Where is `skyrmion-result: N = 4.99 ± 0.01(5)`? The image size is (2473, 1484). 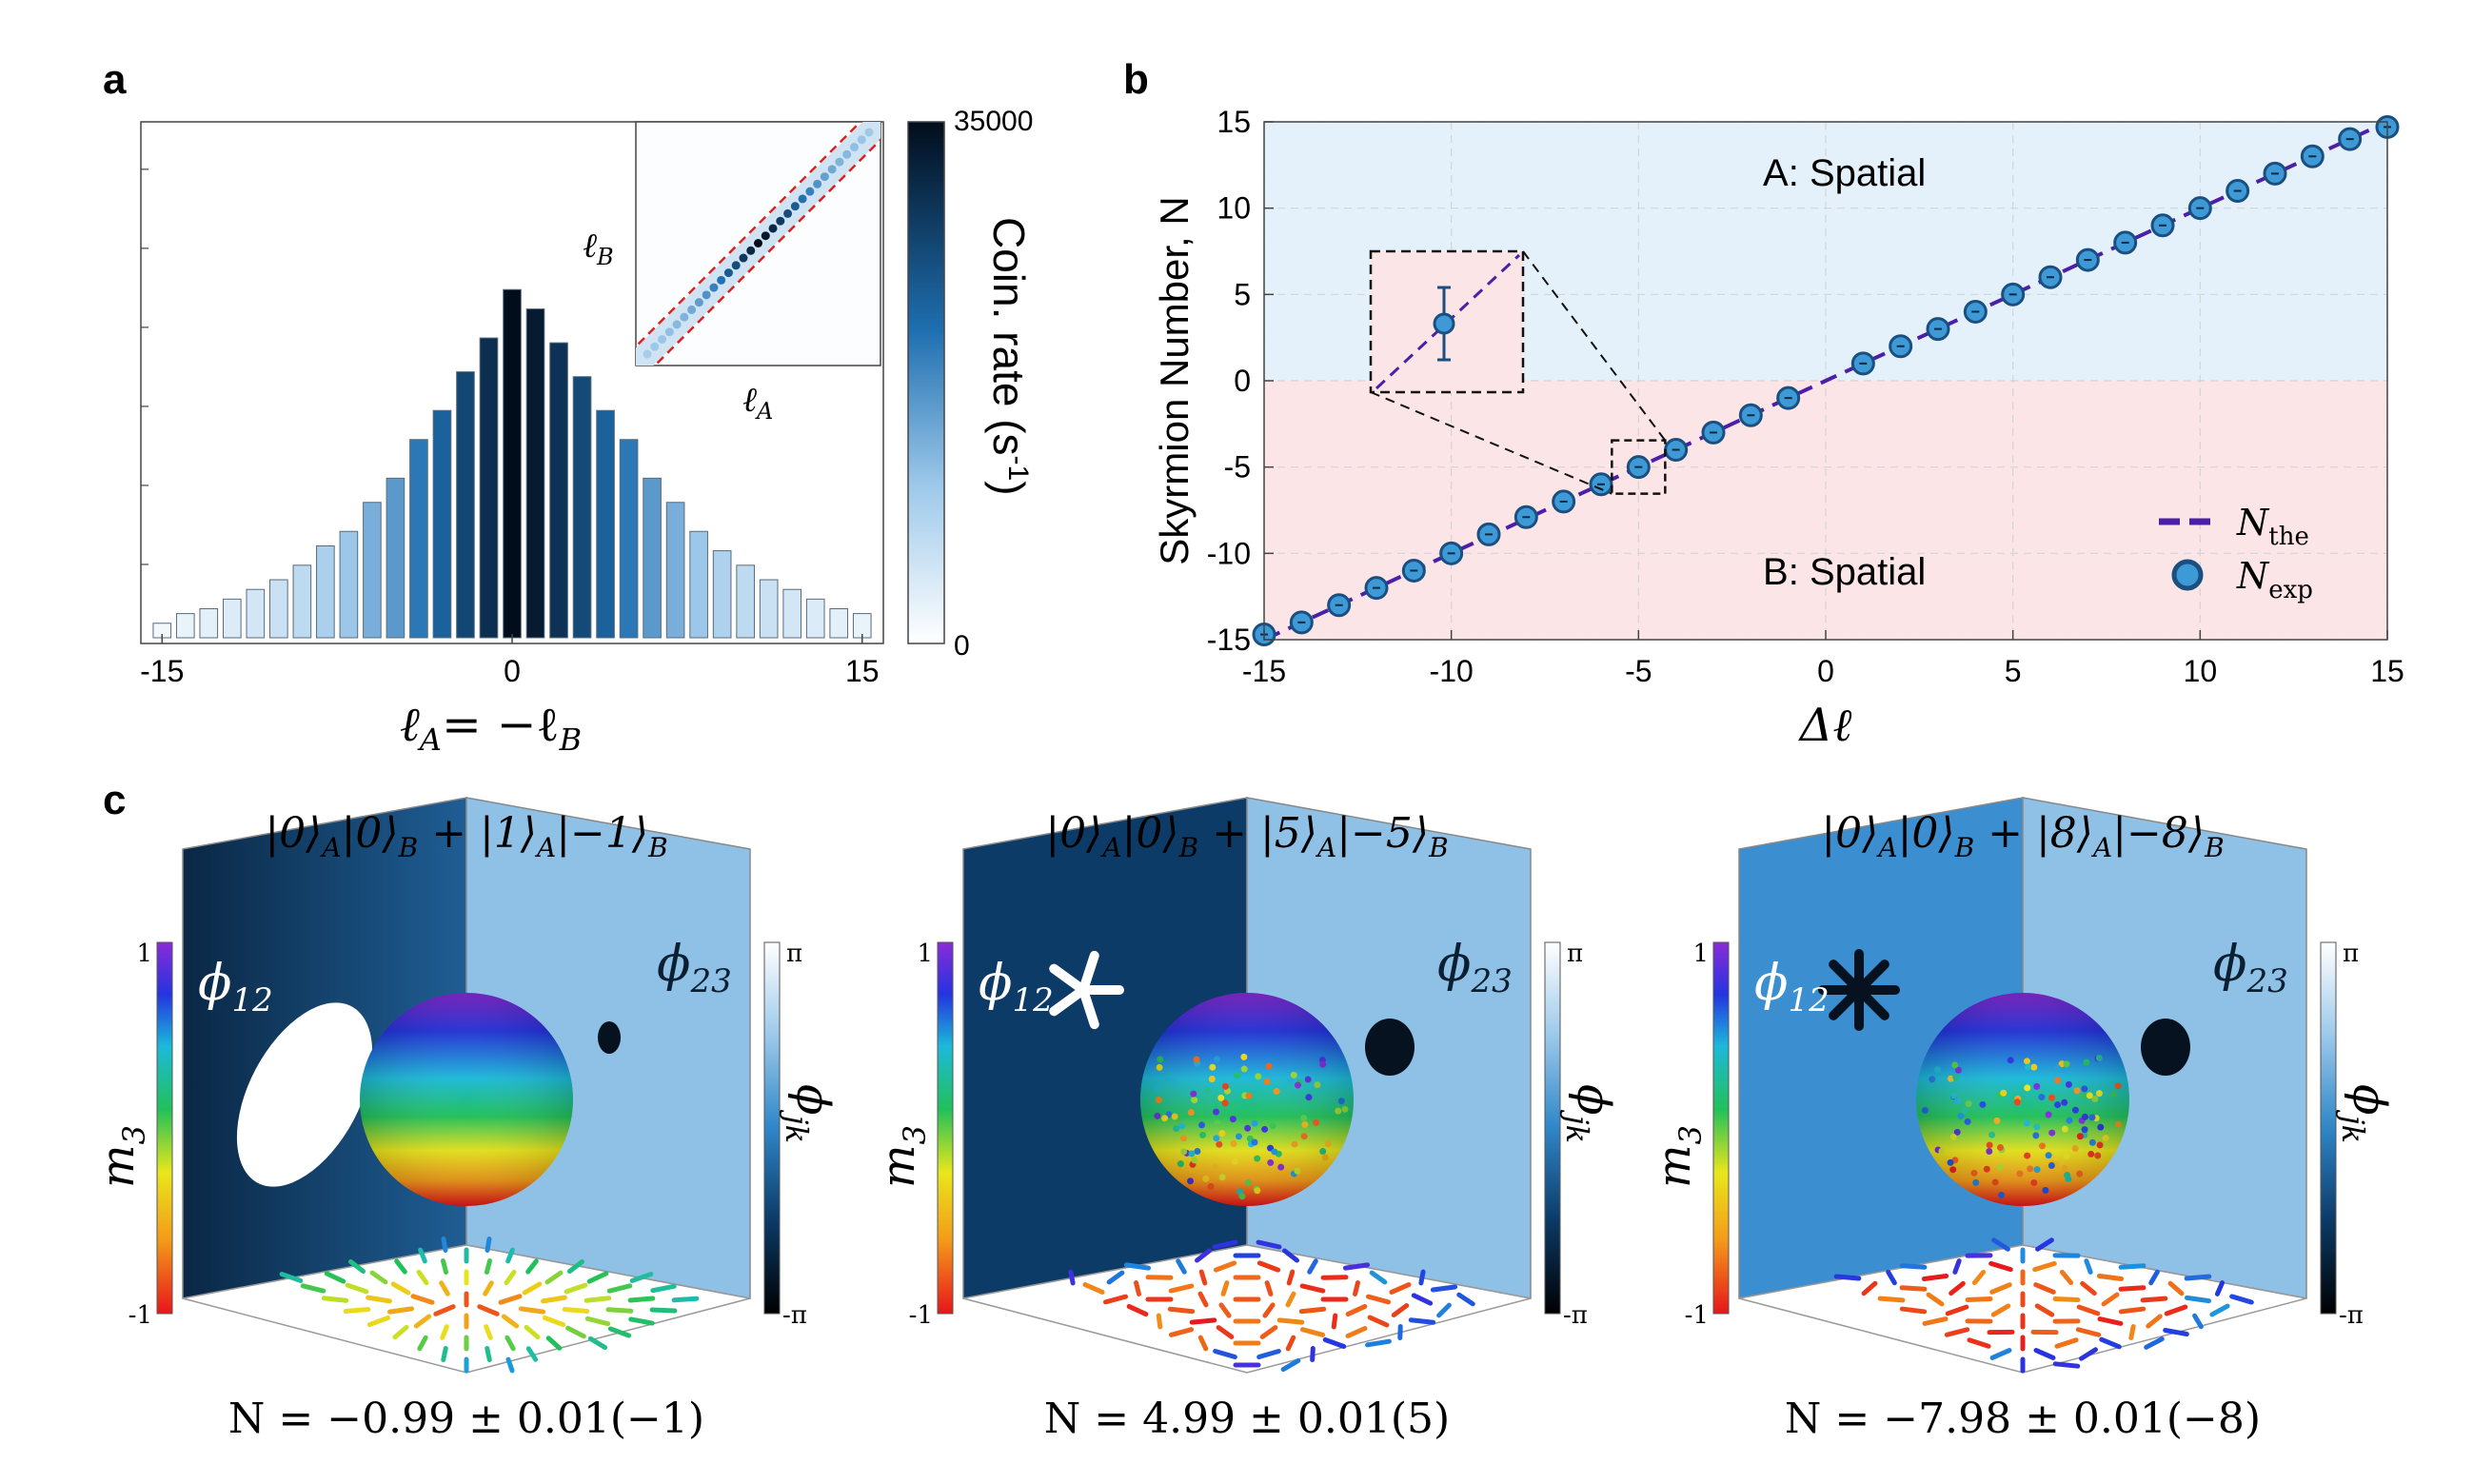 skyrmion-result: N = 4.99 ± 0.01(5) is located at coordinates (1247, 1419).